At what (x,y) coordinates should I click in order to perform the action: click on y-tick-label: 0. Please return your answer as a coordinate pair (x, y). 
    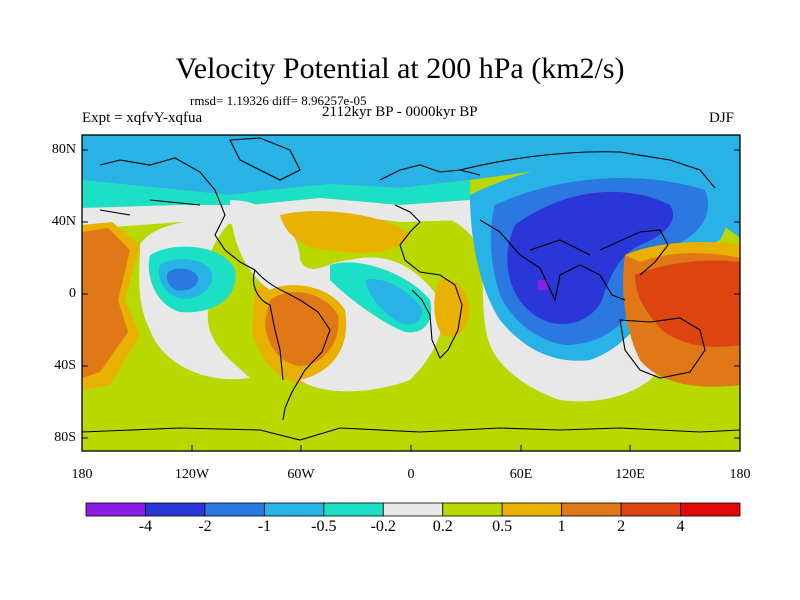
    Looking at the image, I should click on (72, 293).